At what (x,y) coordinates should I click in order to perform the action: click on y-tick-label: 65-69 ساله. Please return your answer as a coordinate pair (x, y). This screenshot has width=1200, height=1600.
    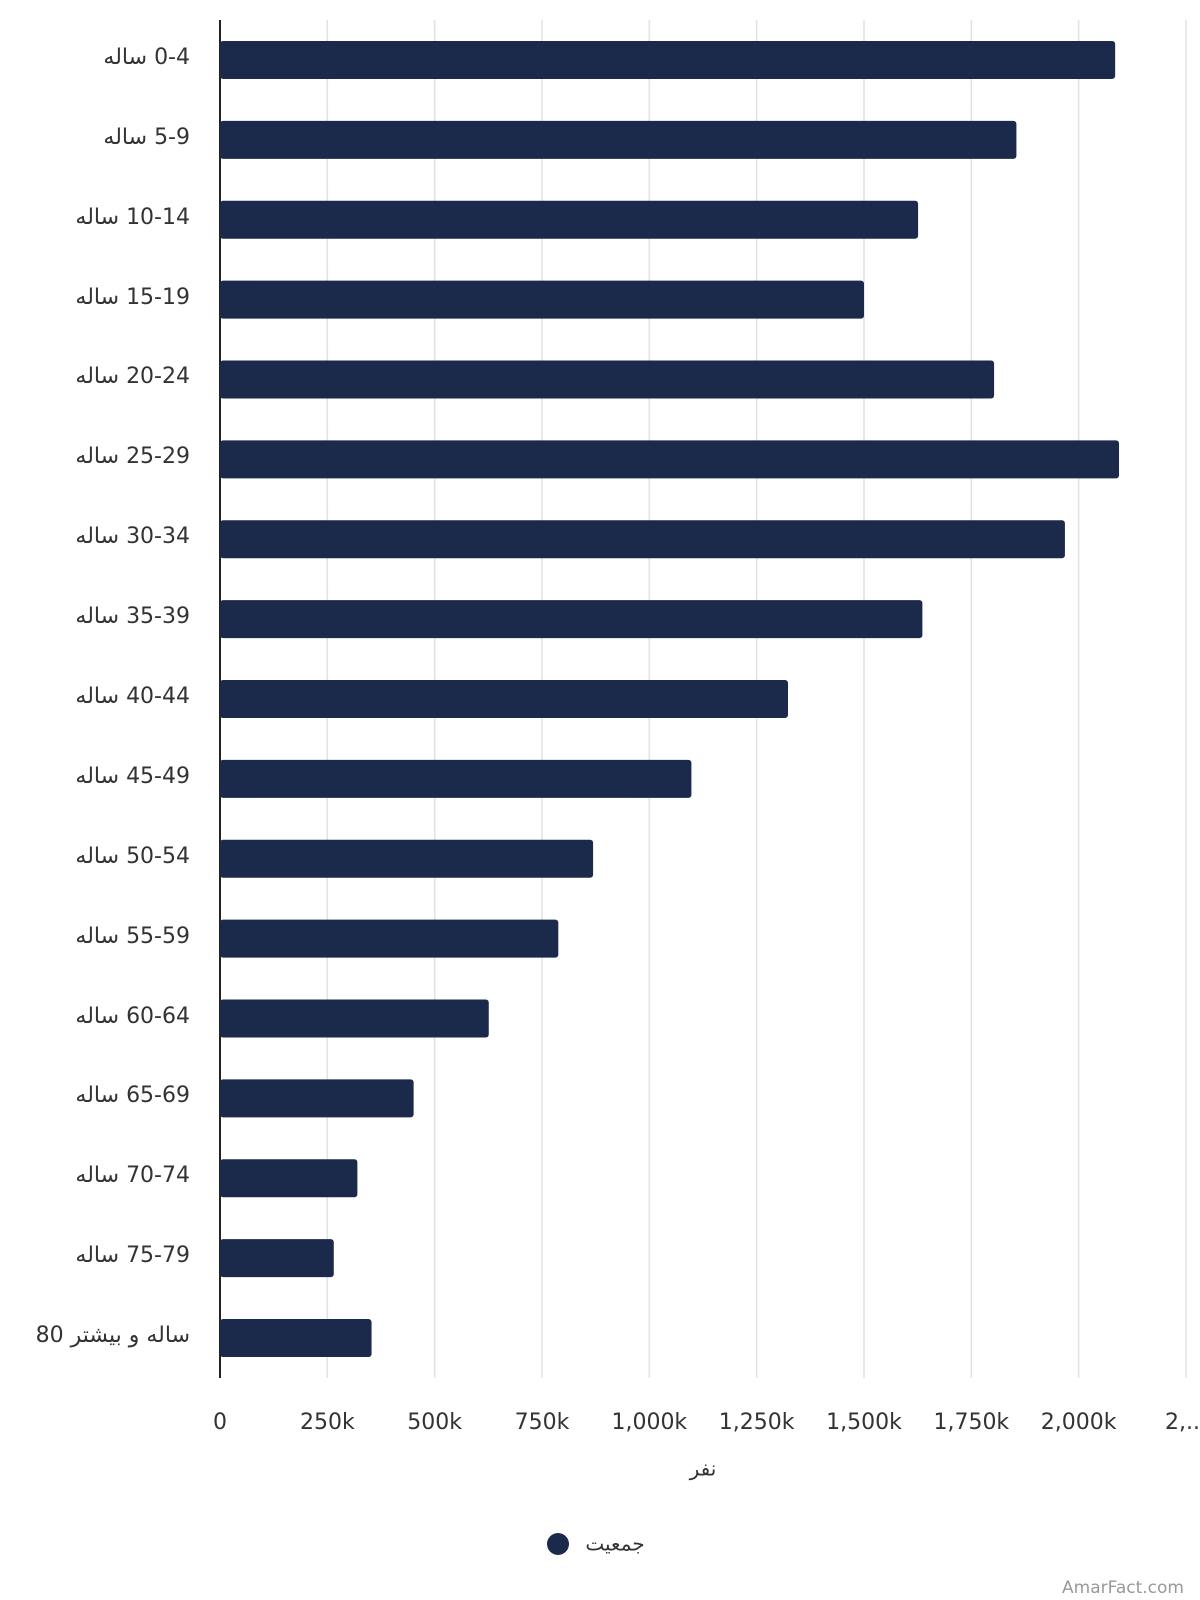
    Looking at the image, I should click on (132, 1096).